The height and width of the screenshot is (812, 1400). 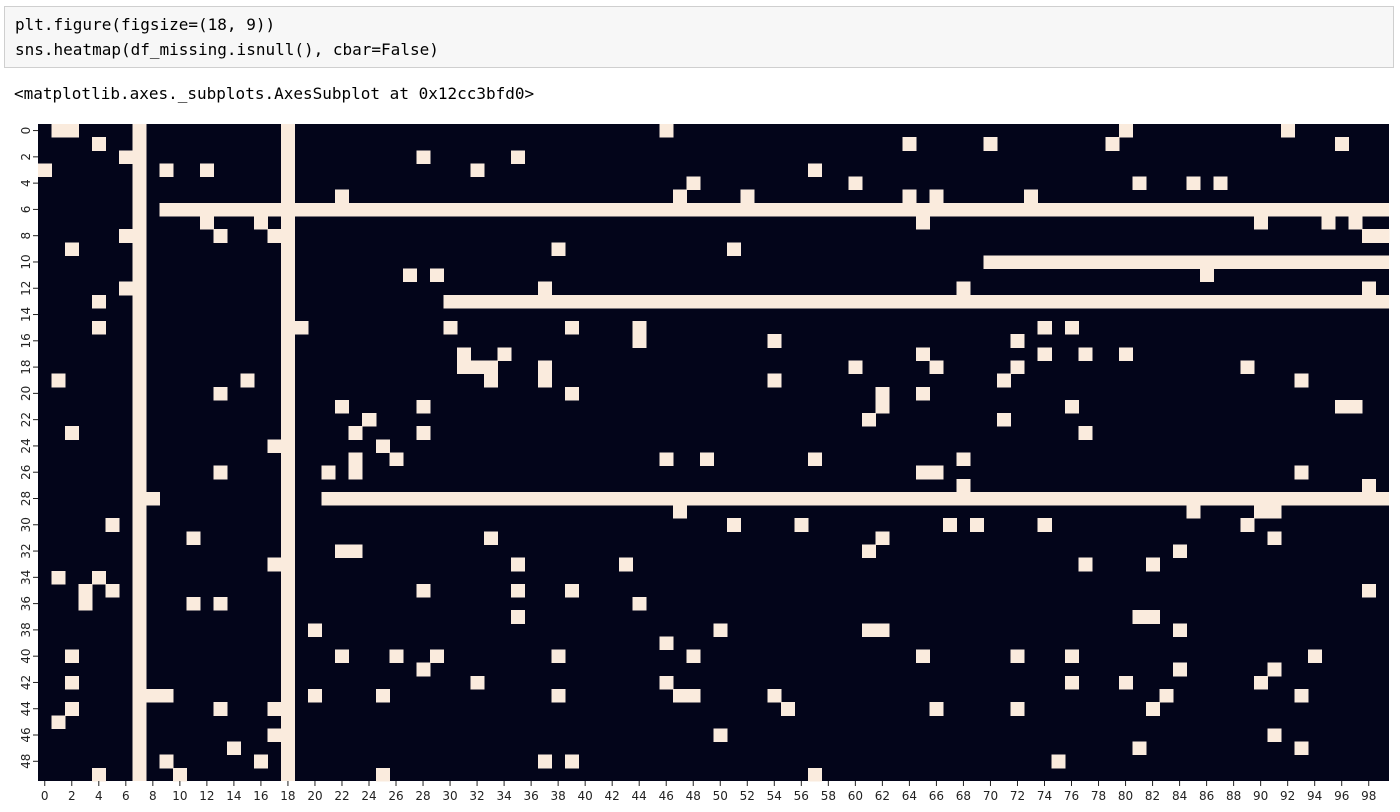 What do you see at coordinates (72, 796) in the screenshot?
I see `x-tick-label: 2` at bounding box center [72, 796].